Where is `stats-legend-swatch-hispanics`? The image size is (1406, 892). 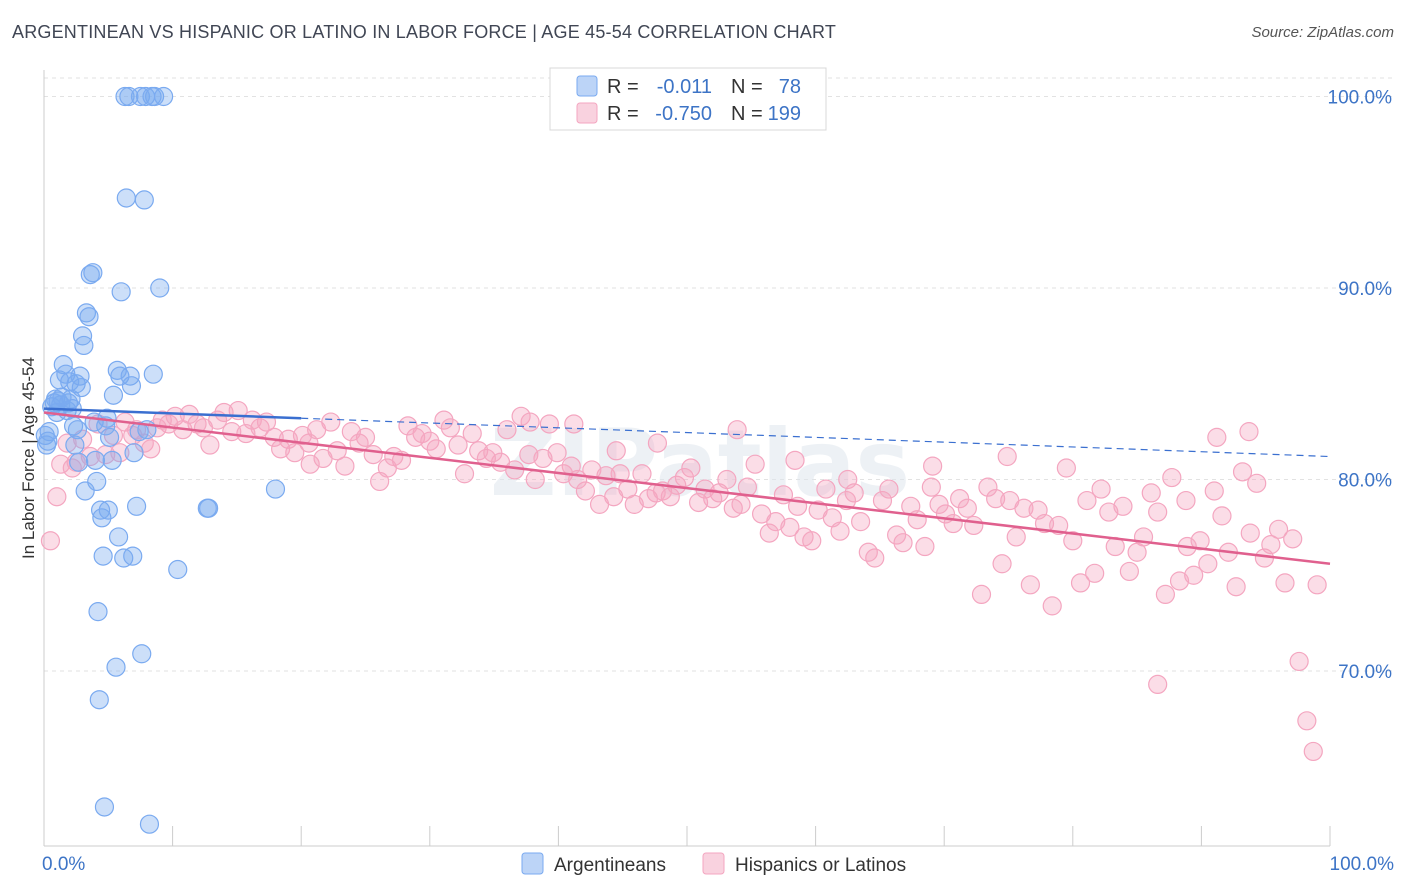 stats-legend-swatch-hispanics is located at coordinates (587, 113).